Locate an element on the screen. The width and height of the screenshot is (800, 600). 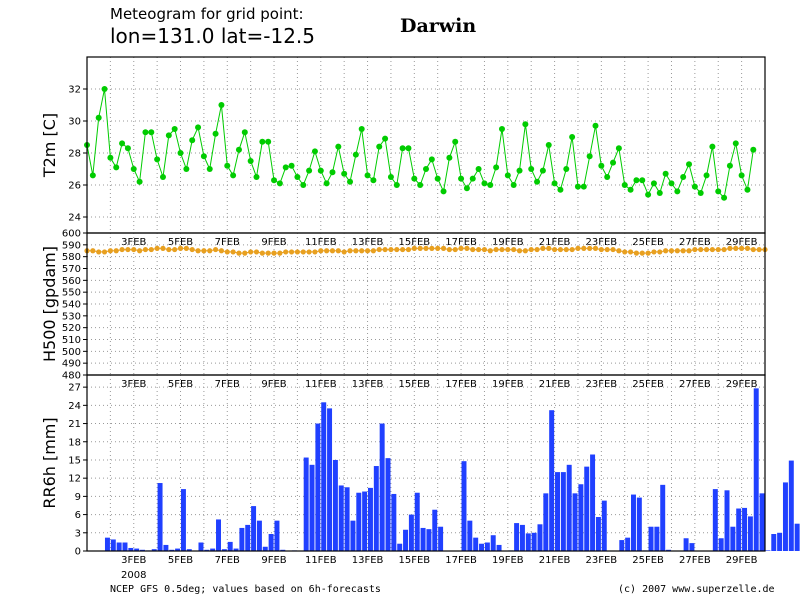
y-tick-label: 510 is located at coordinates (71, 340).